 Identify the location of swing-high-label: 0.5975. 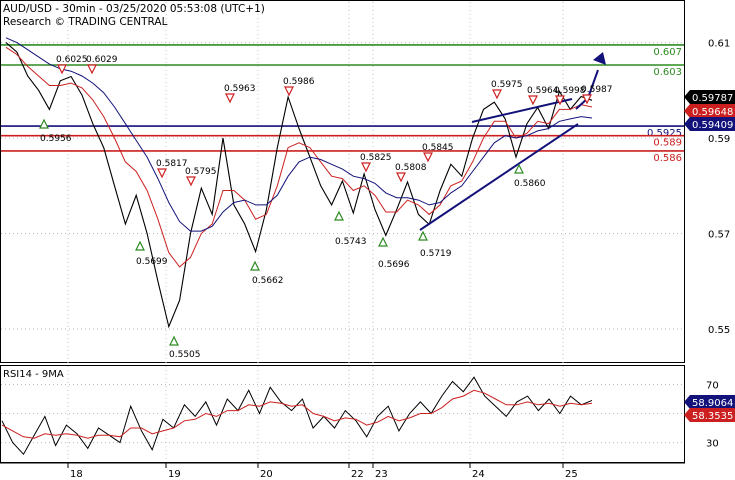
(507, 85).